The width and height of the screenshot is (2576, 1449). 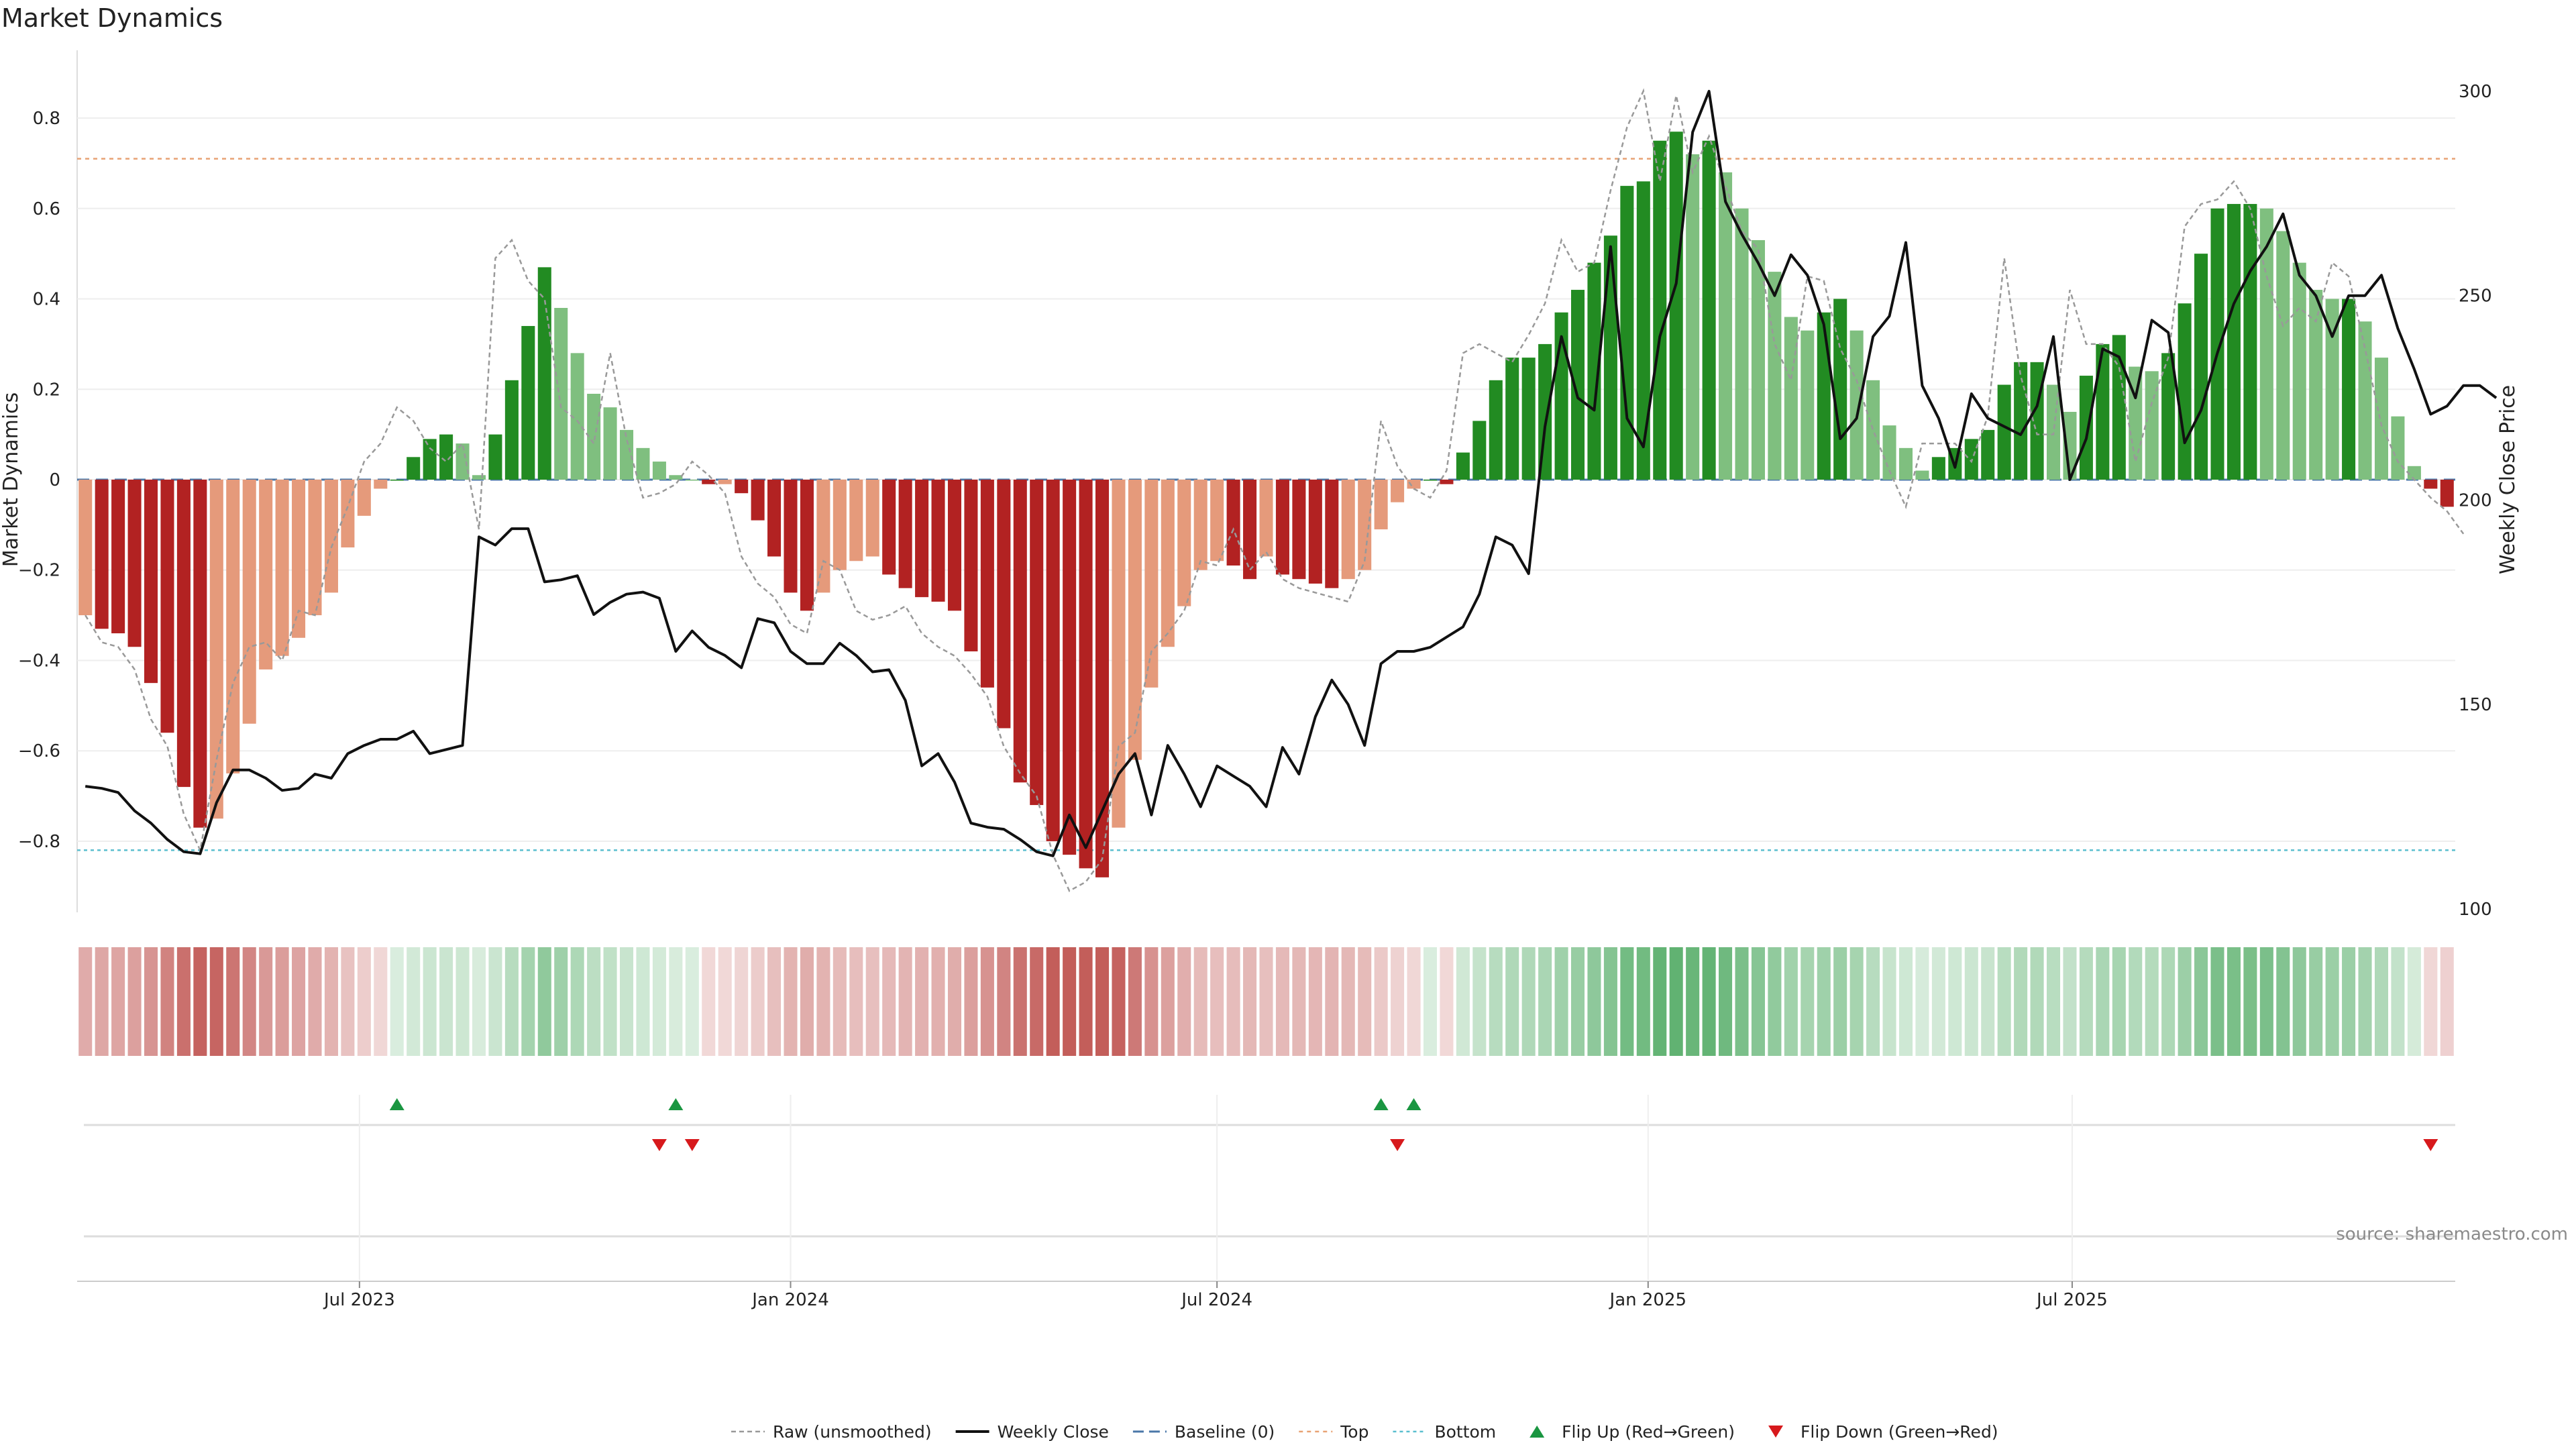 I want to click on legend-item-flip_down: Flip Down (Green→Red), so click(x=1883, y=1432).